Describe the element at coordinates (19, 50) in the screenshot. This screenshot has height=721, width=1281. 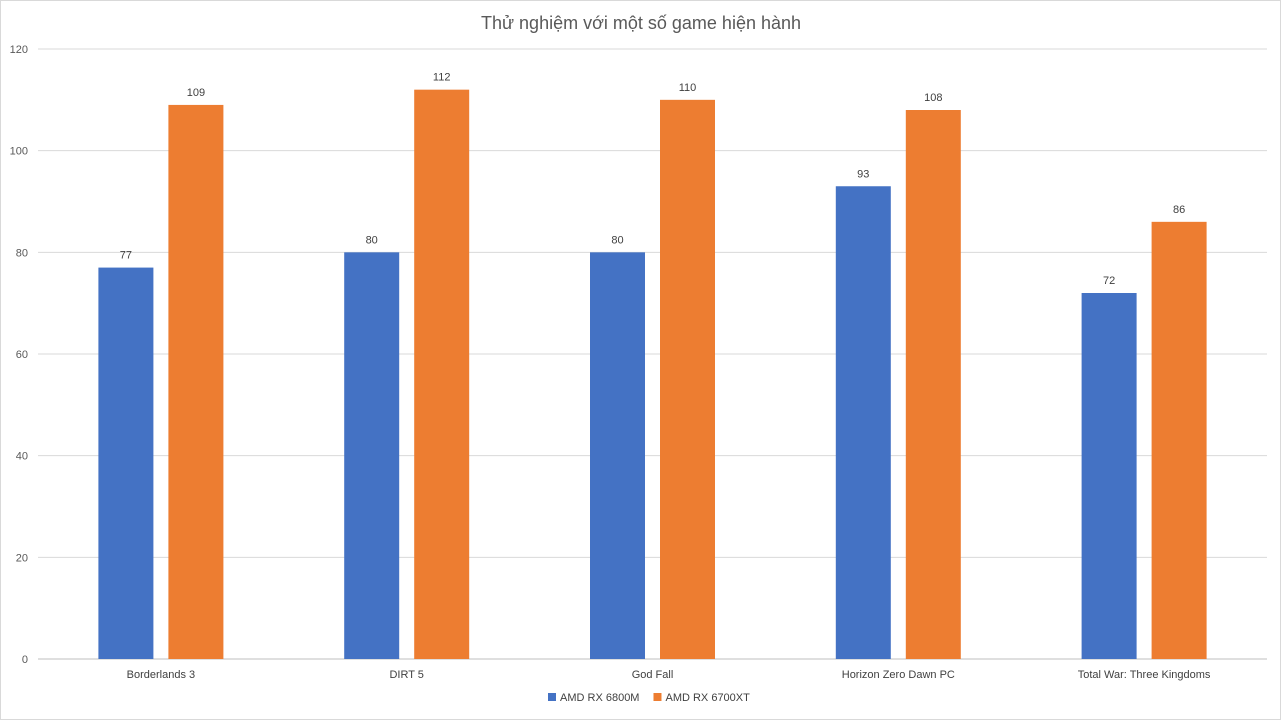
I see `y-tick-label: 120` at that location.